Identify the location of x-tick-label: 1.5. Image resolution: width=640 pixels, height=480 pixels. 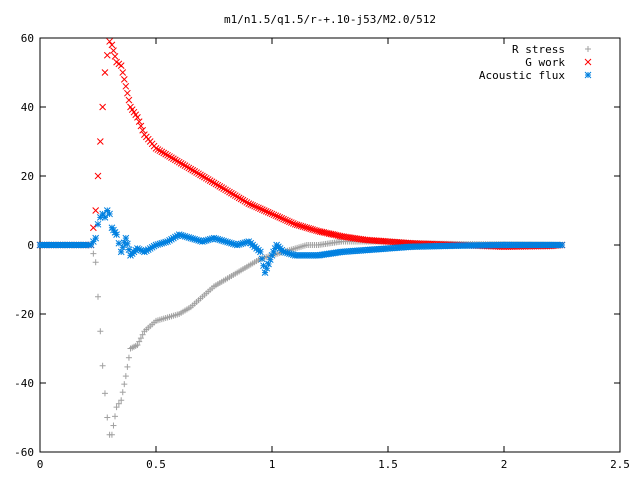
(388, 464).